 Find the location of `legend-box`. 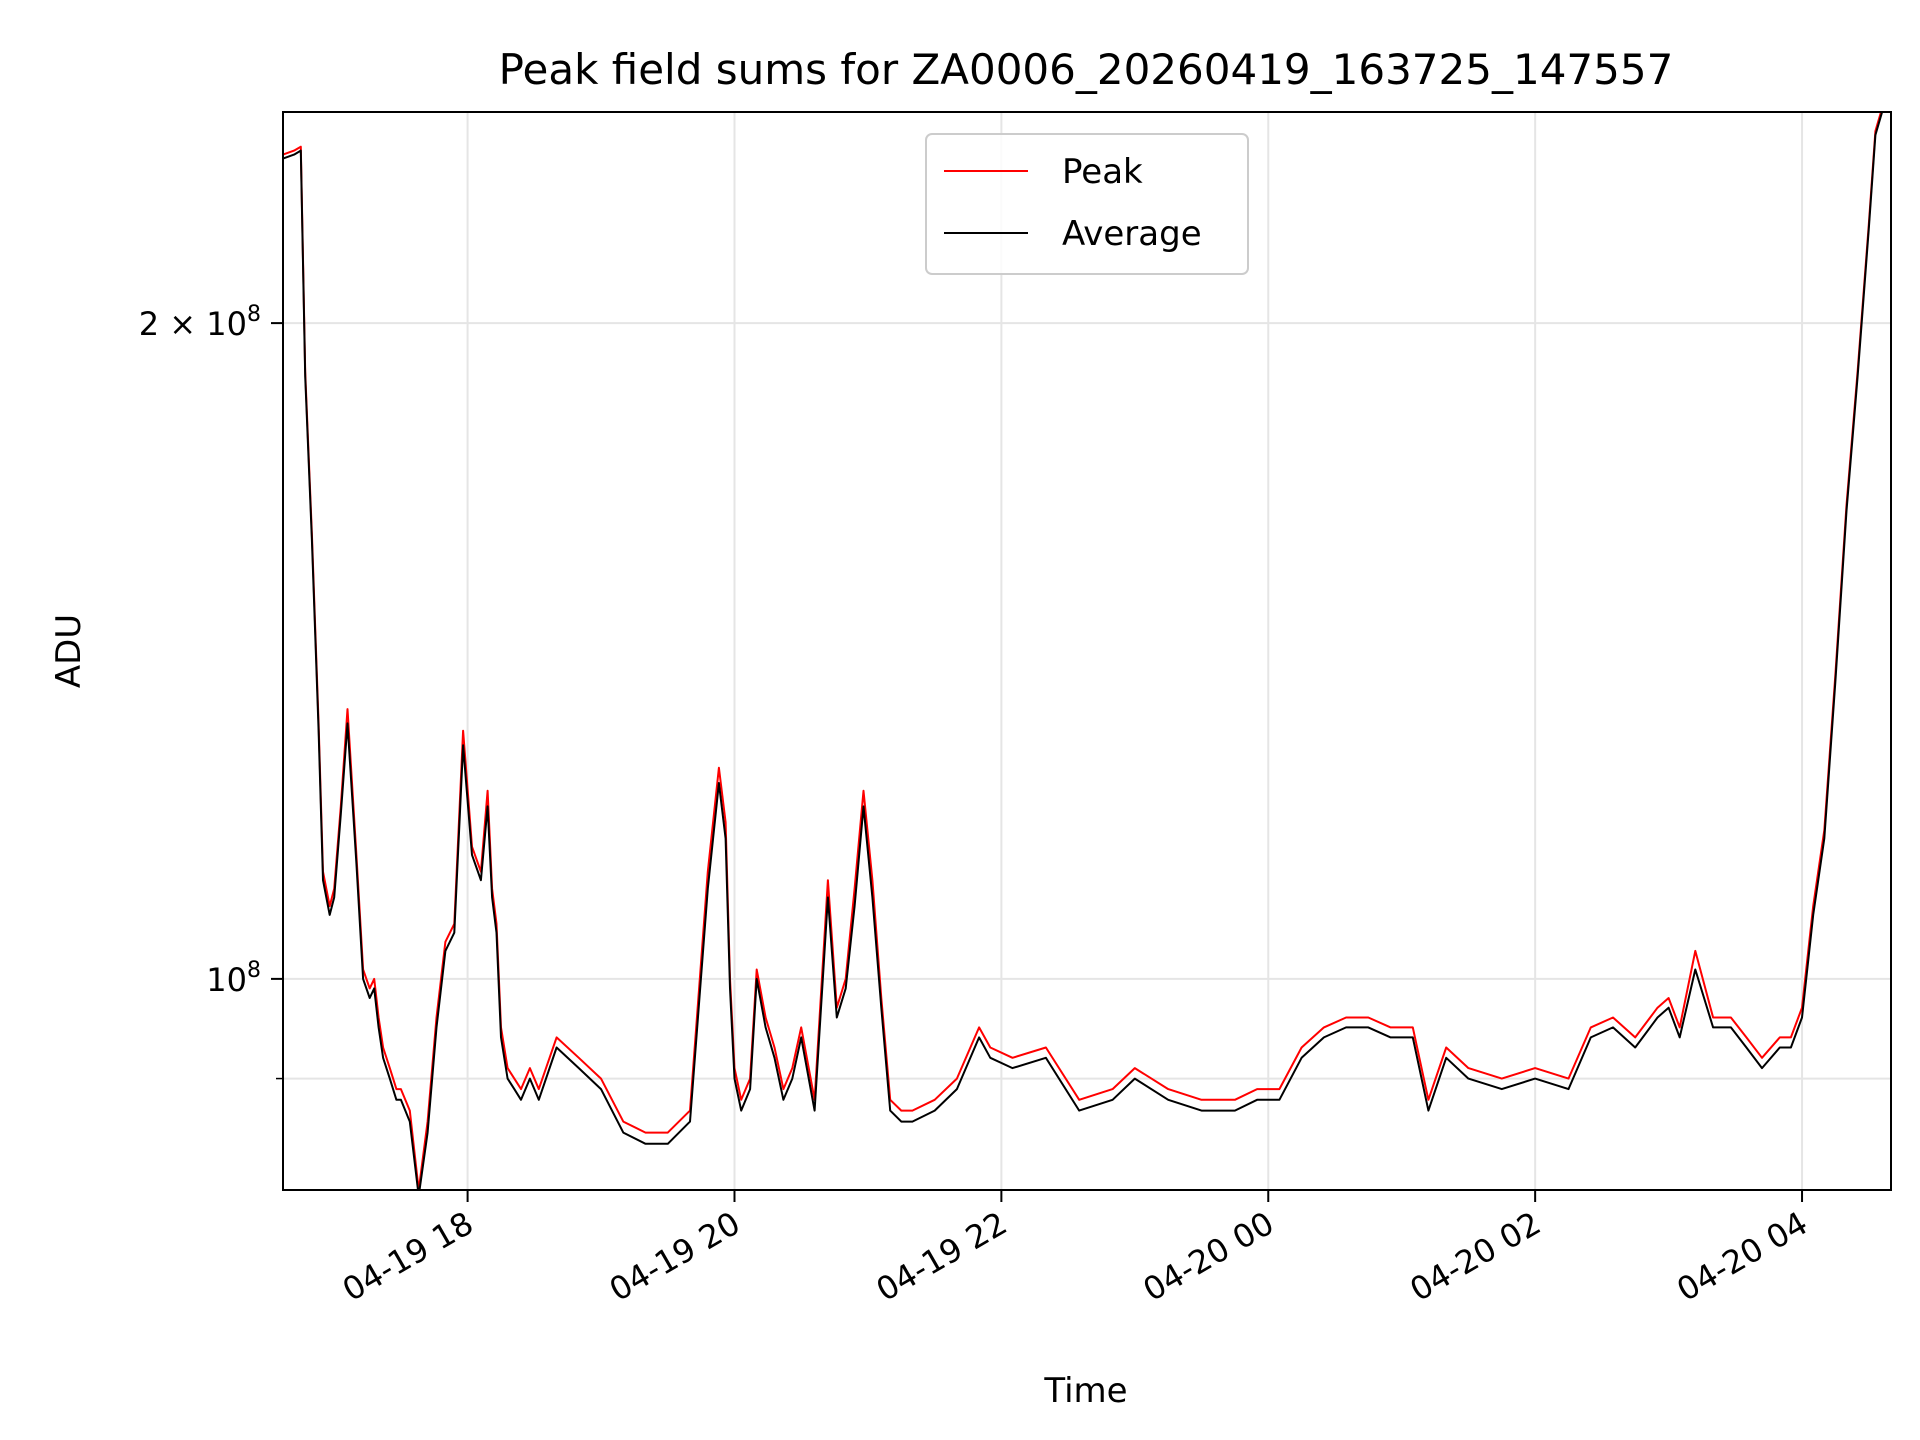

legend-box is located at coordinates (1087, 204).